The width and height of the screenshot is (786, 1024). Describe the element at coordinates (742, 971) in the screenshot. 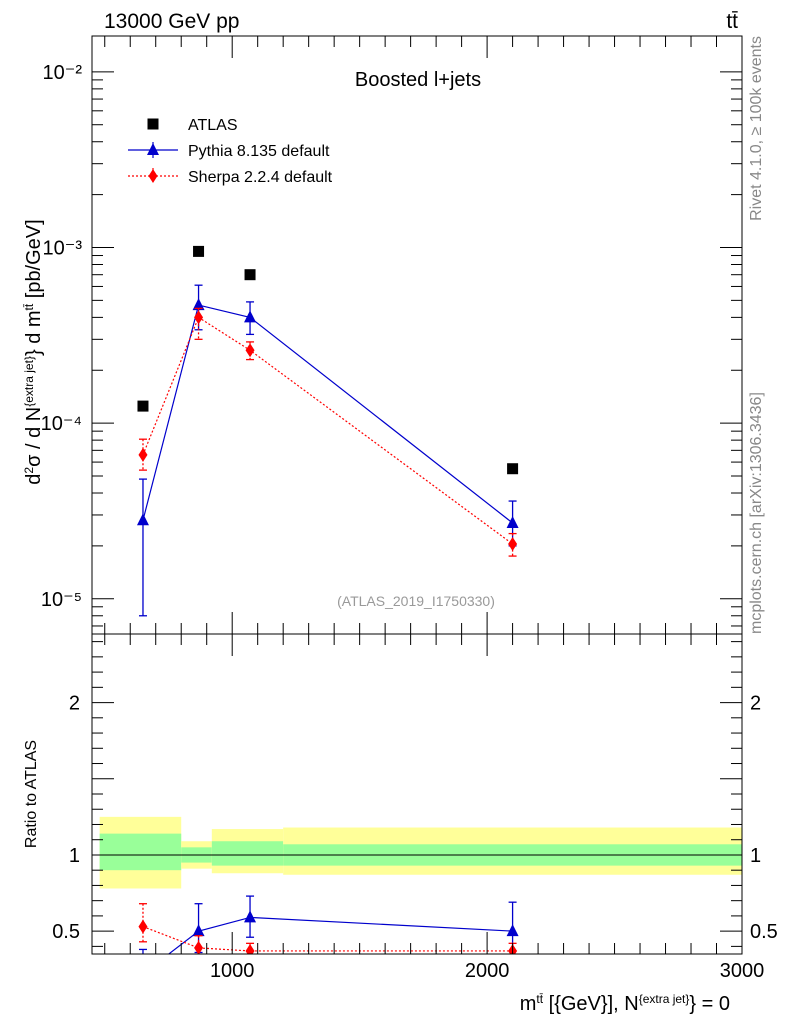

I see `x-tick-label: 3000` at that location.